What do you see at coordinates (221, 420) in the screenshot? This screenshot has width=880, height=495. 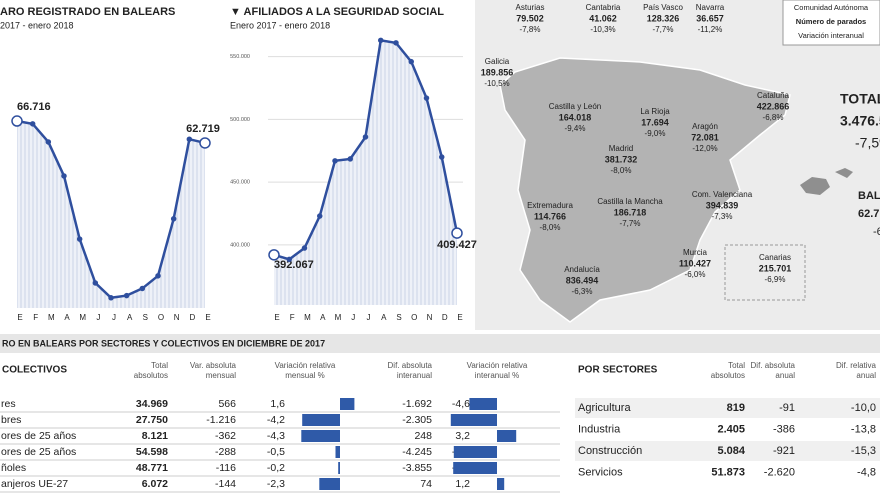 I see `cell: -1.216` at bounding box center [221, 420].